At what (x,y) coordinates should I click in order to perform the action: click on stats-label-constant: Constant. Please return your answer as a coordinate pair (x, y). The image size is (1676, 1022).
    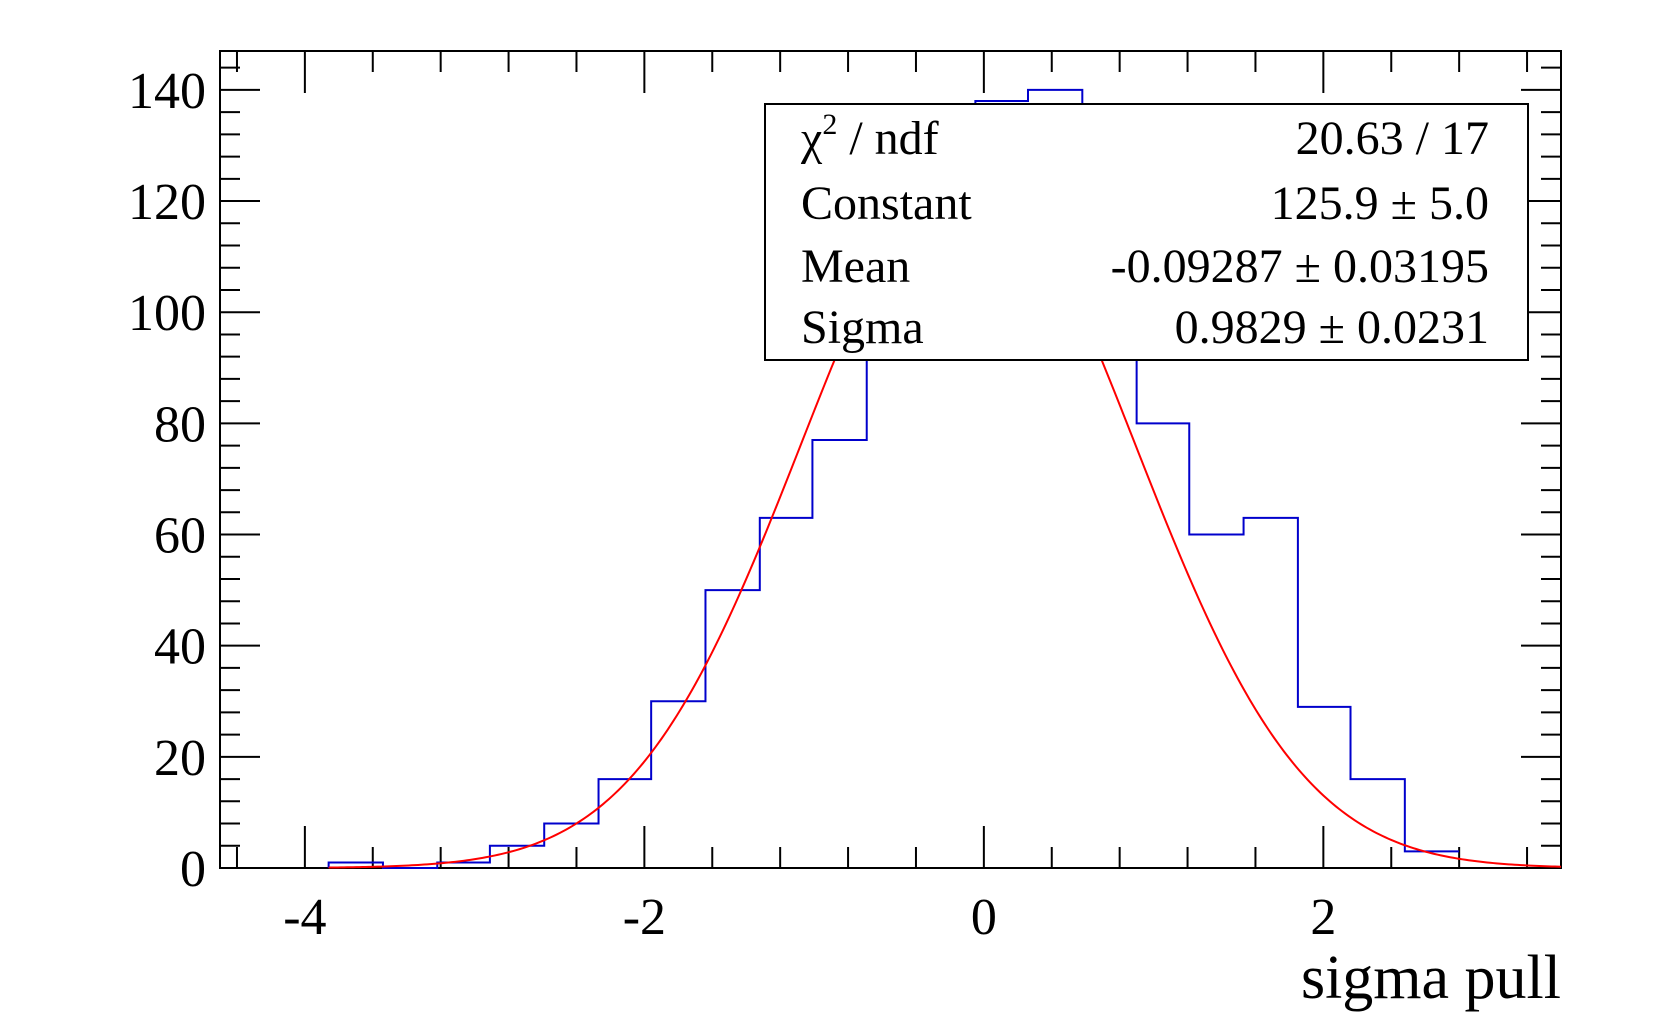
    Looking at the image, I should click on (886, 203).